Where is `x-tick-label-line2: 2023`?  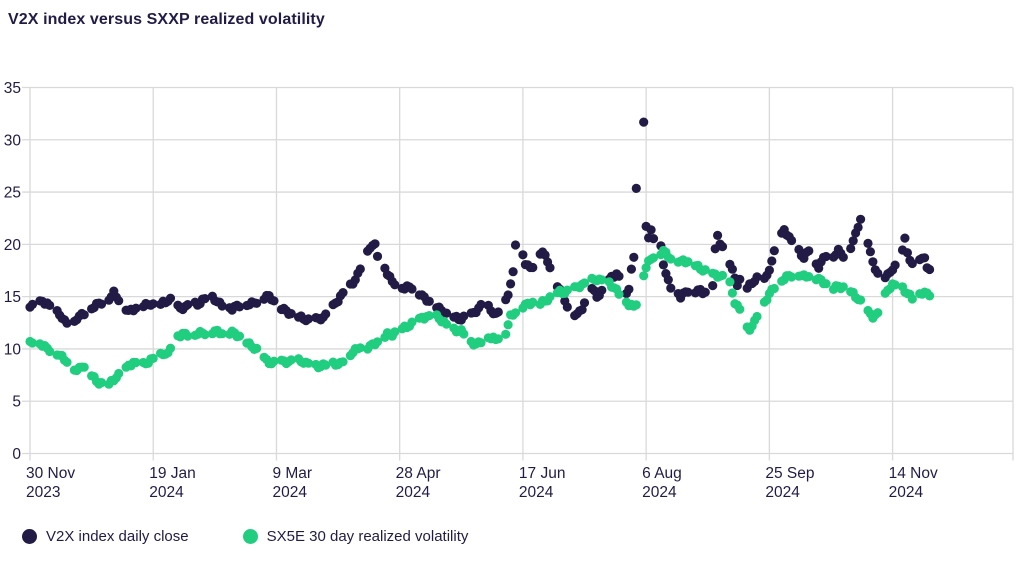 x-tick-label-line2: 2023 is located at coordinates (43, 492).